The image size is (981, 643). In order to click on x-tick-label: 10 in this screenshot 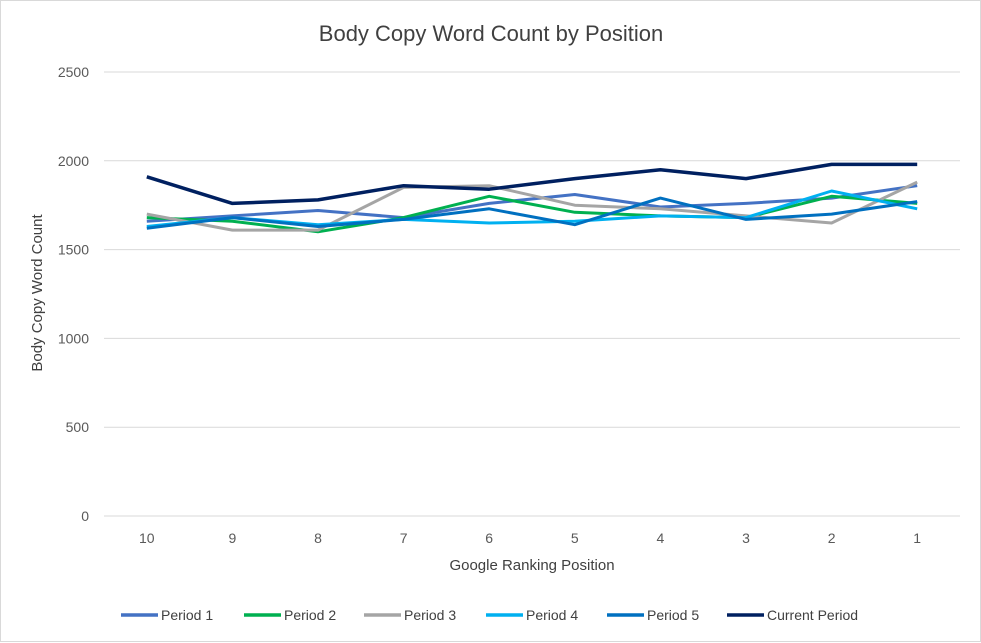, I will do `click(147, 538)`.